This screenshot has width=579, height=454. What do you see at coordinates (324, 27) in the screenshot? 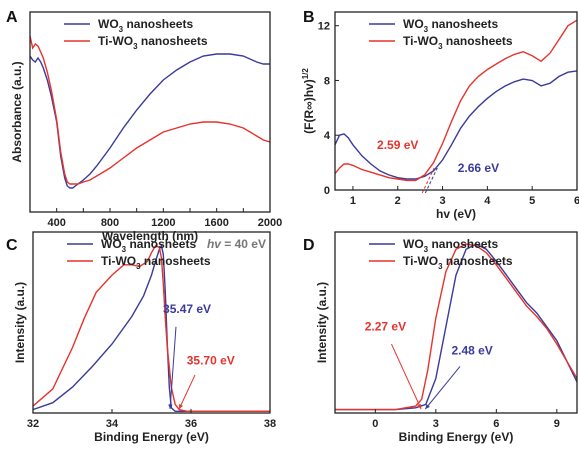
I see `y-tick-label: 12` at bounding box center [324, 27].